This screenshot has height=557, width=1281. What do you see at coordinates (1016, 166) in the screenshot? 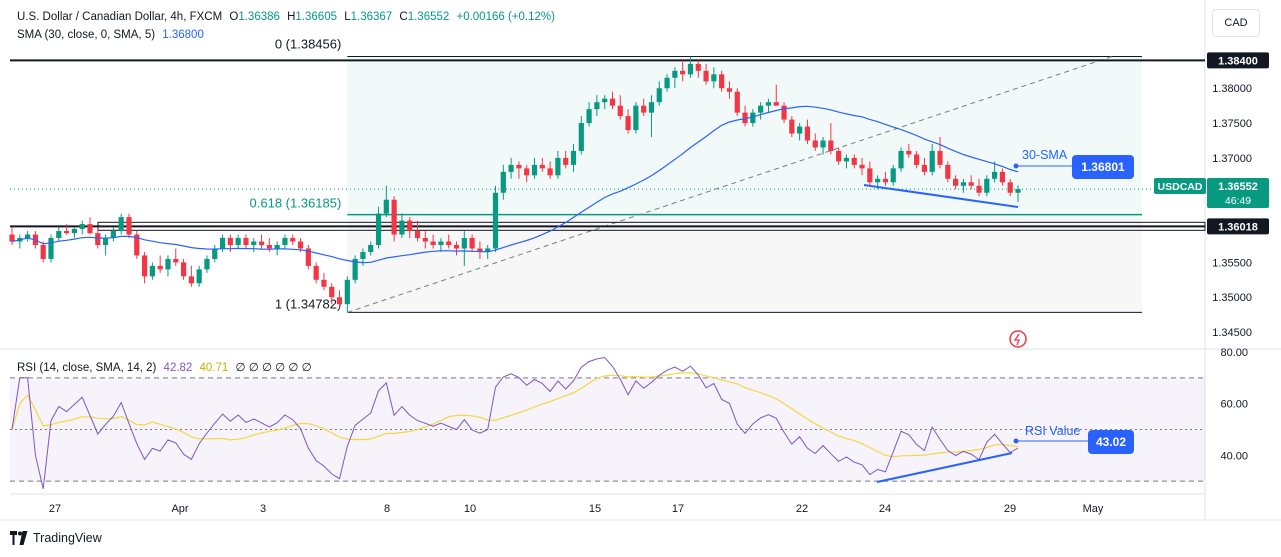
I see `sma-callout-dot` at bounding box center [1016, 166].